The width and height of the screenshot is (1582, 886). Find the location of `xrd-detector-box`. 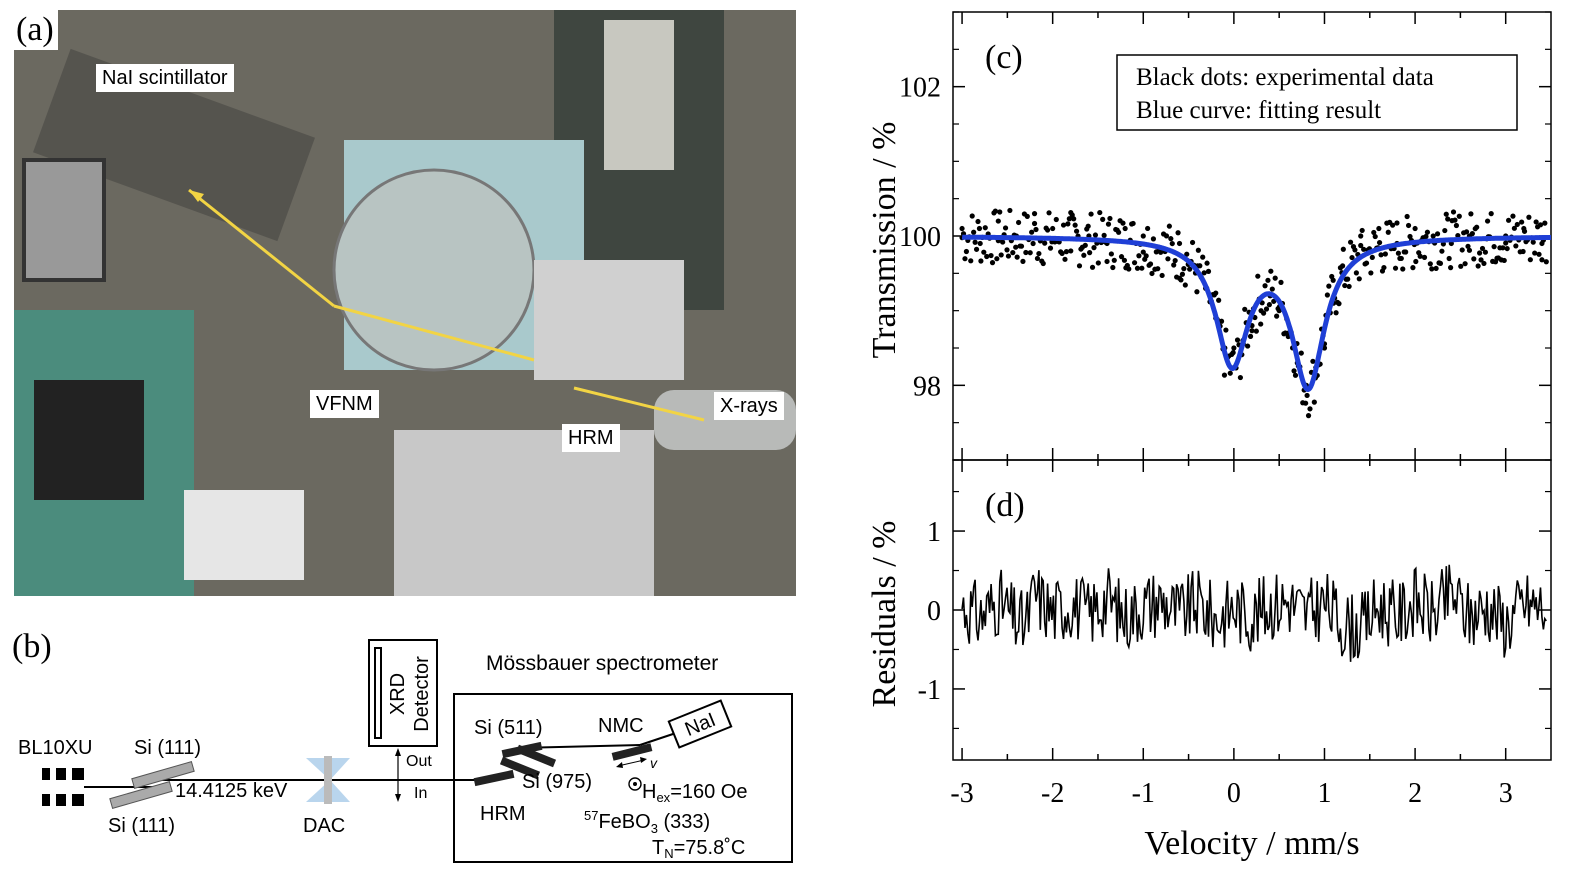

xrd-detector-box is located at coordinates (403, 693).